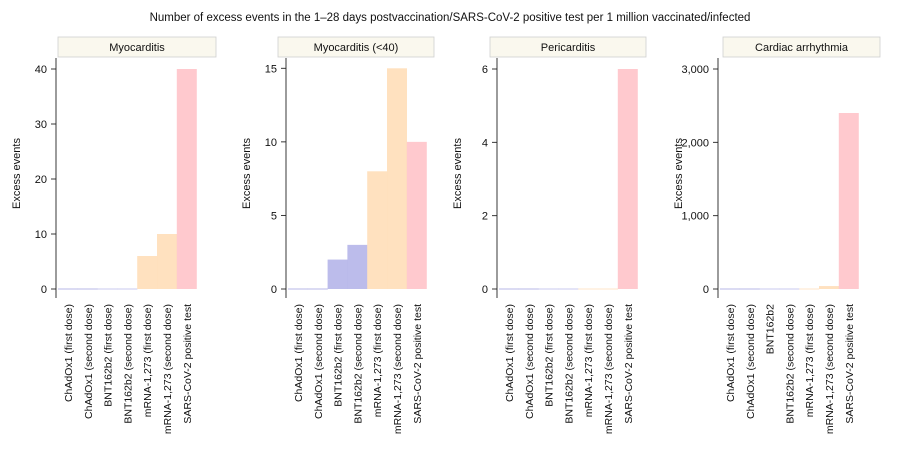 This screenshot has width=900, height=462. I want to click on panel-title: Cardiac arrhythmia, so click(802, 48).